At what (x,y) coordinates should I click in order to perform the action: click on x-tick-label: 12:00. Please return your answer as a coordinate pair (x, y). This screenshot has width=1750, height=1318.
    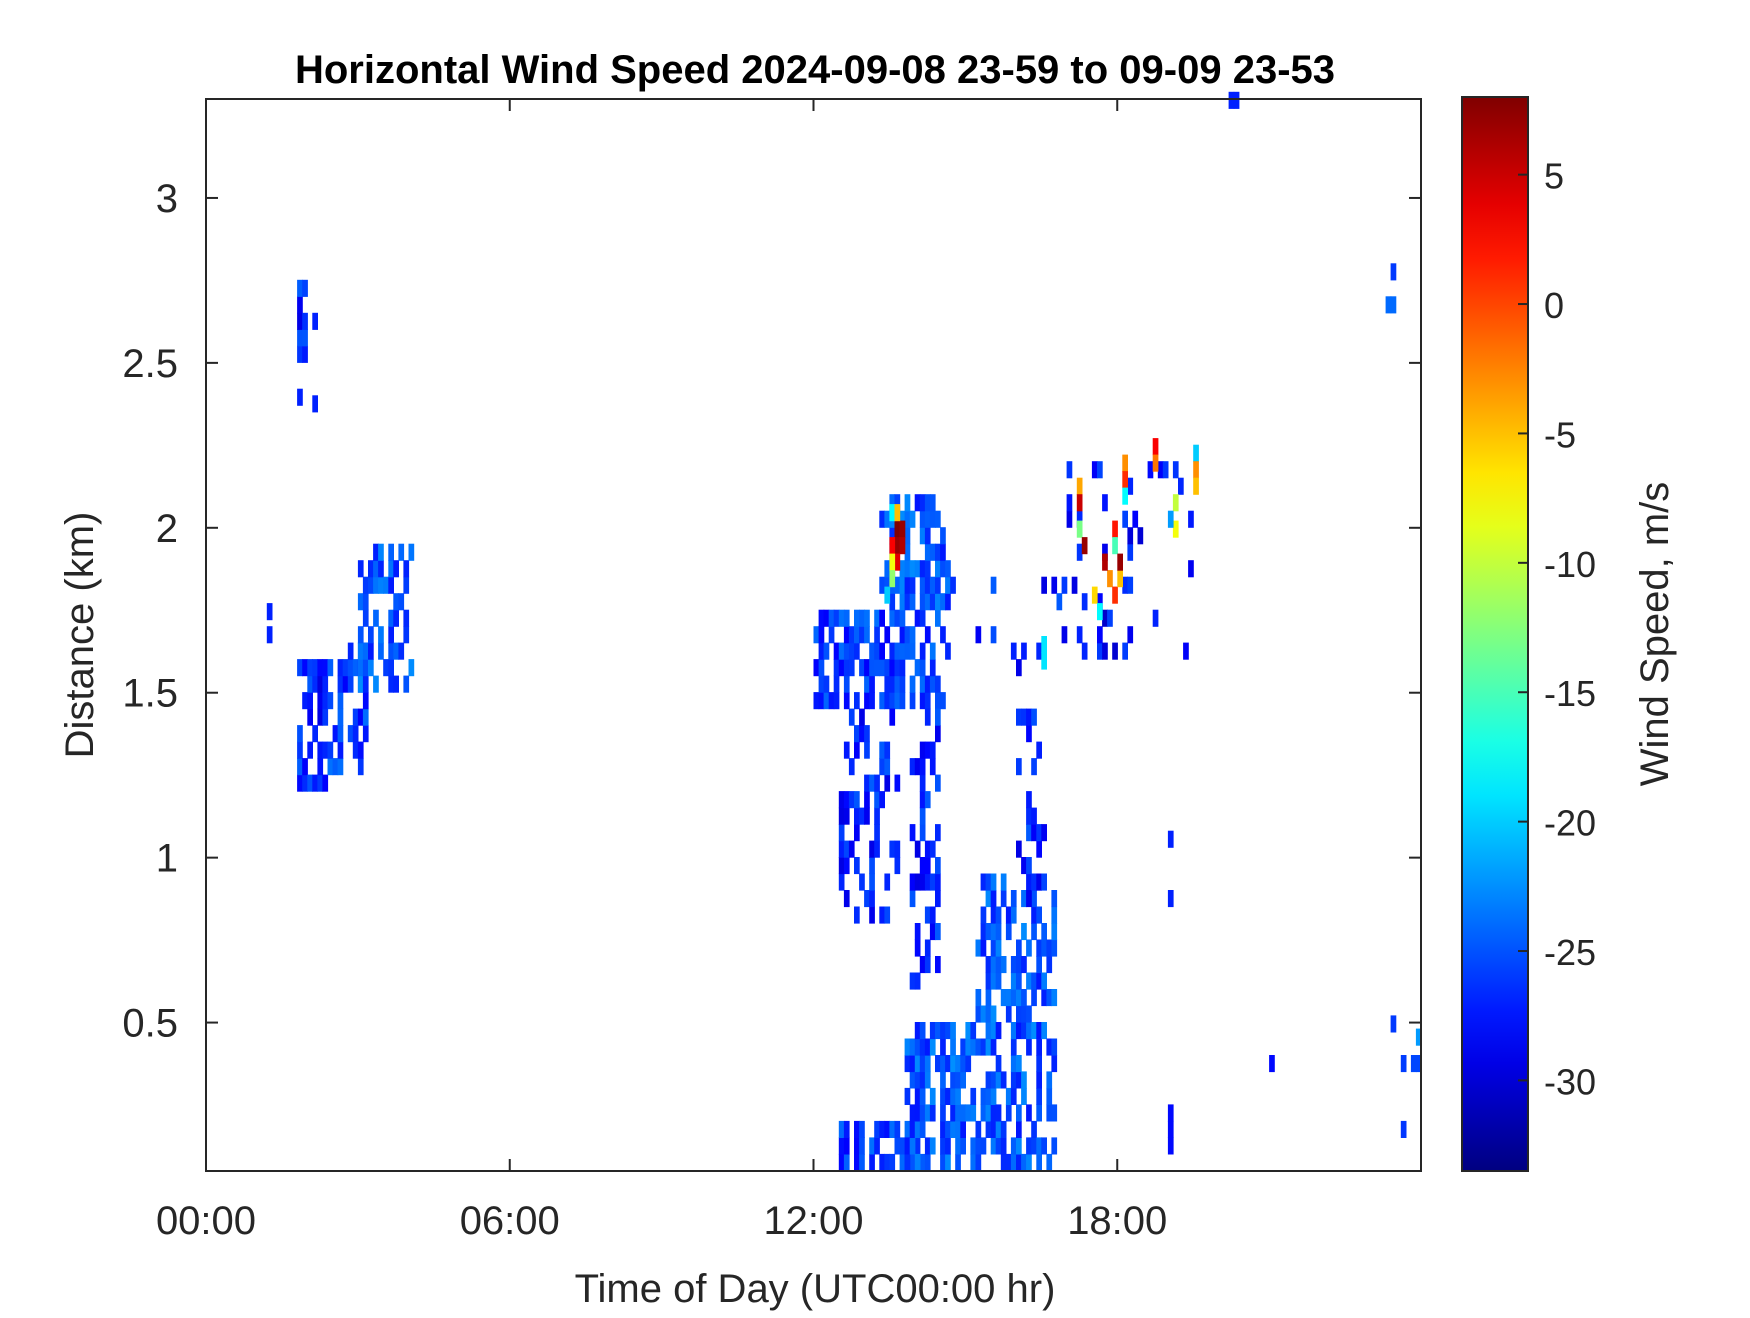
    Looking at the image, I should click on (813, 1221).